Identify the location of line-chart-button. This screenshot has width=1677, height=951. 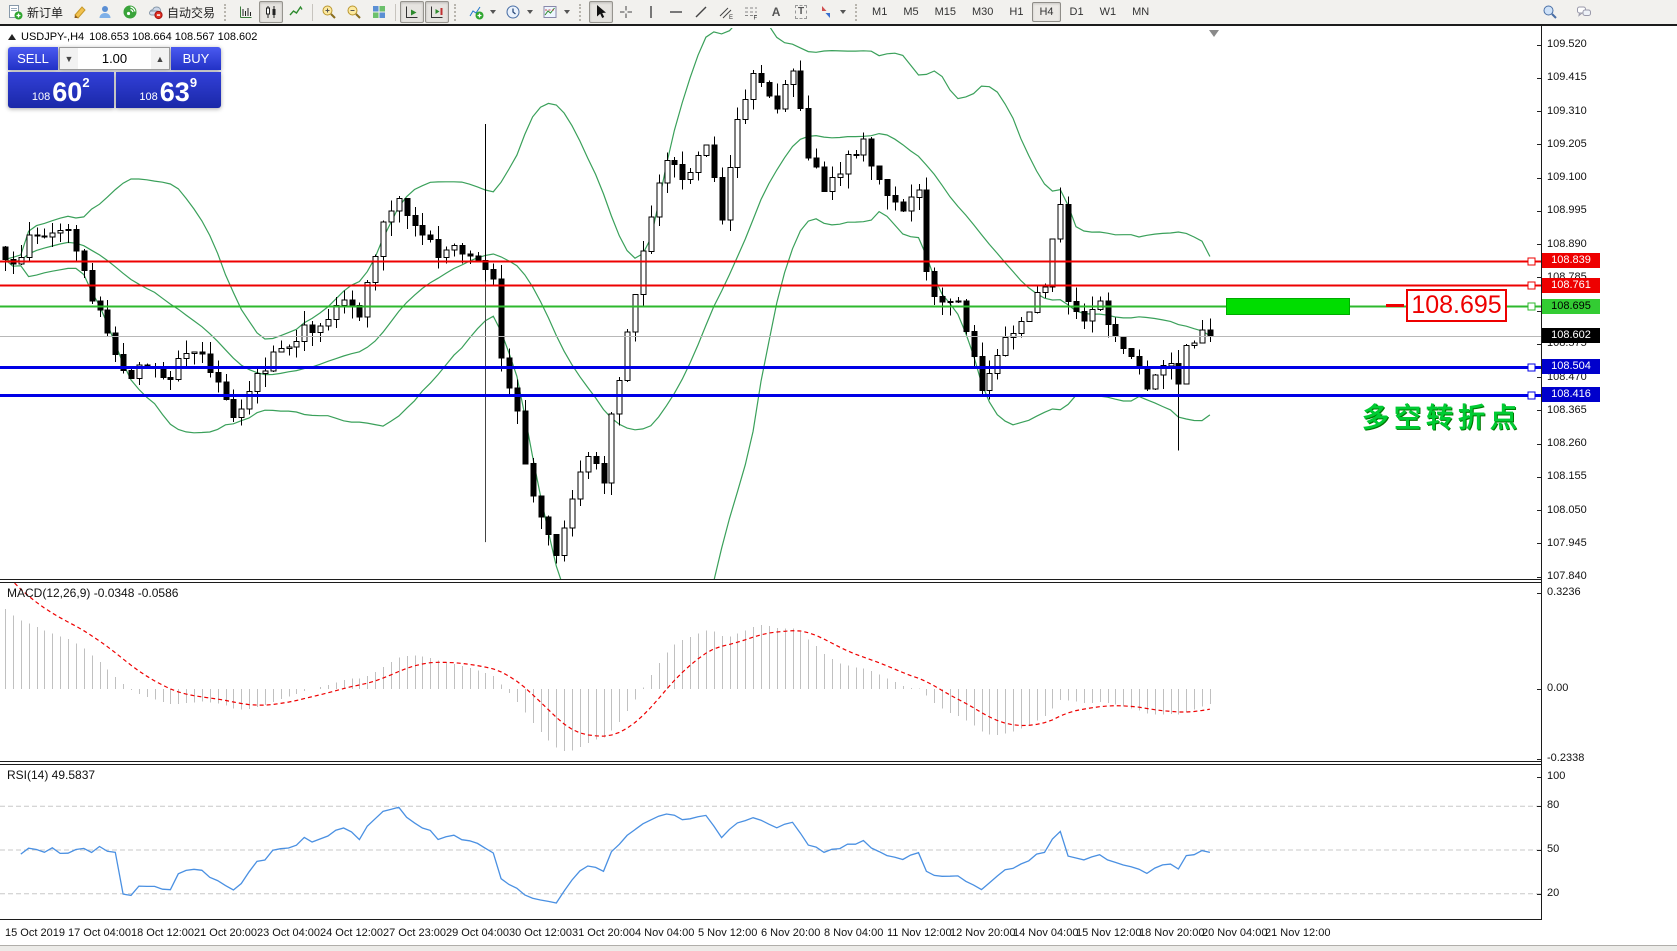
(296, 12).